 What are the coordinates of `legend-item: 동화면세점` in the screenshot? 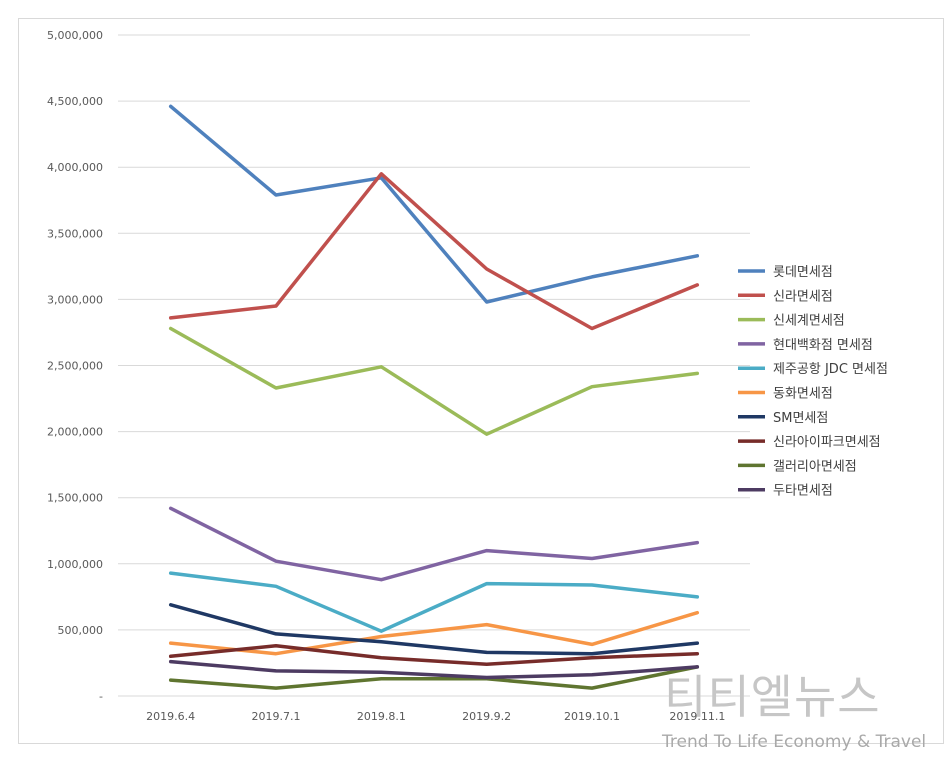 It's located at (785, 394).